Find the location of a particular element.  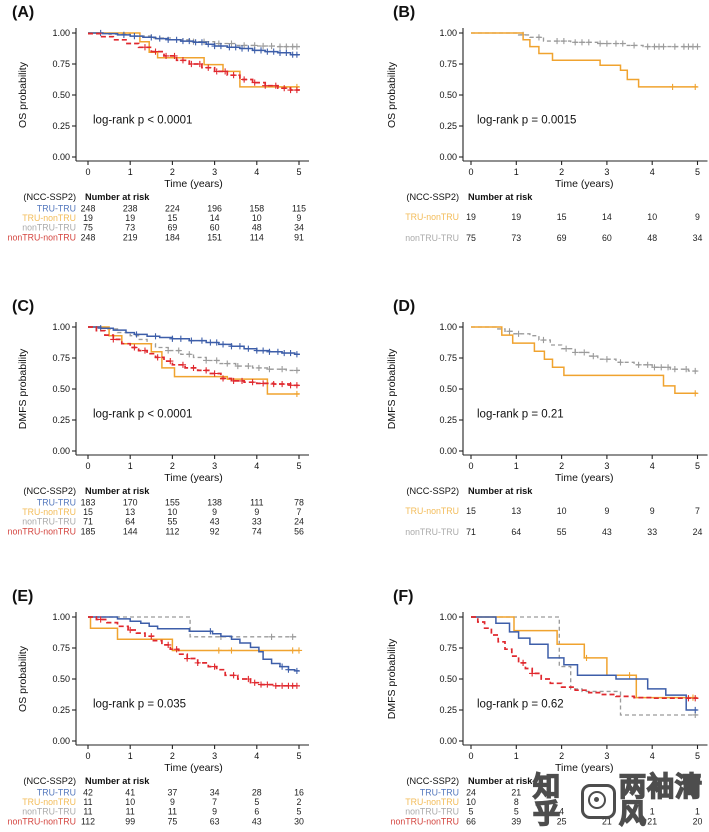

risk-count: 78 is located at coordinates (299, 503).